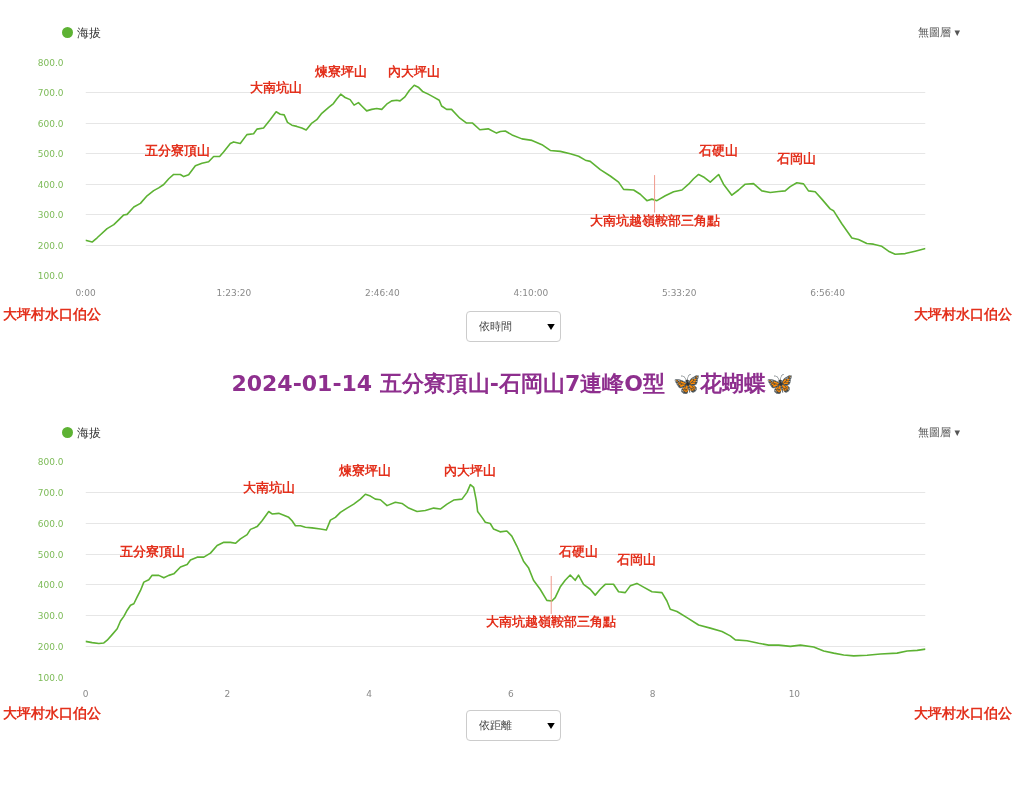  I want to click on x-tick-label: 10, so click(794, 693).